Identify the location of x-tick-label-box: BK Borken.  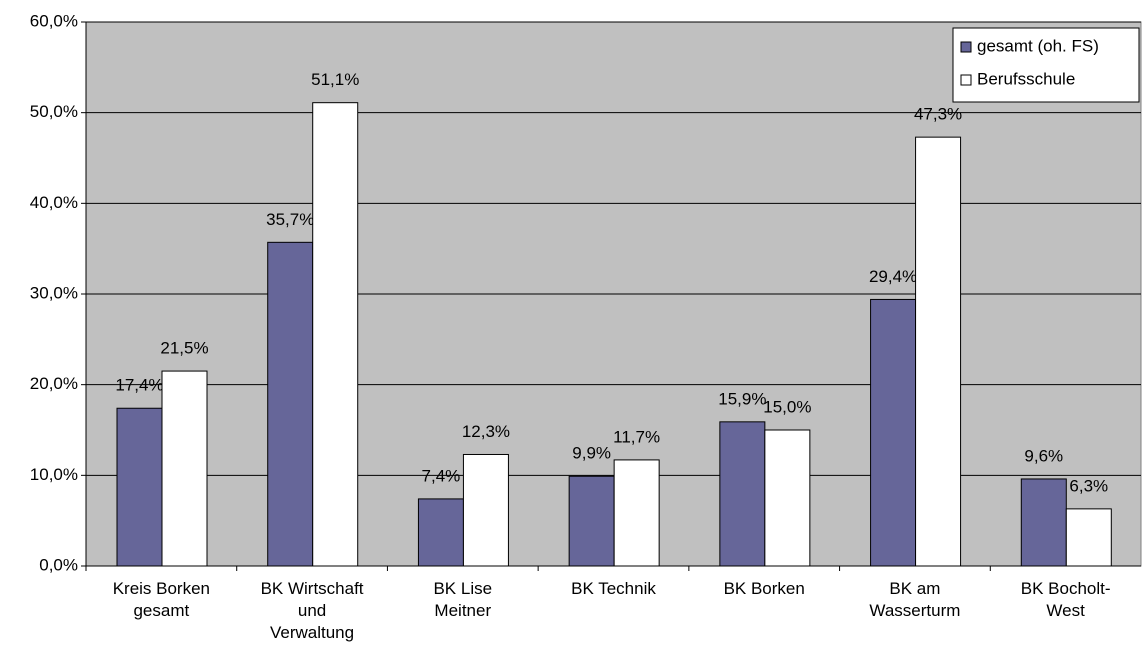
(764, 588).